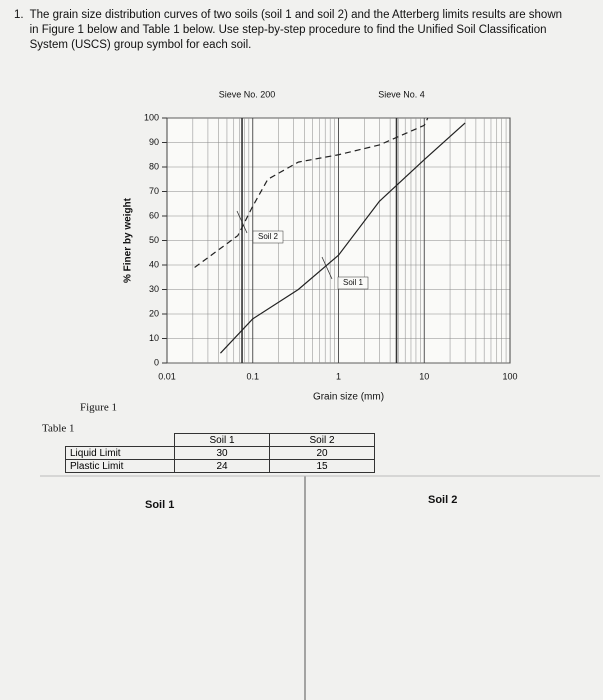 This screenshot has height=700, width=603. Describe the element at coordinates (156, 362) in the screenshot. I see `y-tick-label: 0` at that location.